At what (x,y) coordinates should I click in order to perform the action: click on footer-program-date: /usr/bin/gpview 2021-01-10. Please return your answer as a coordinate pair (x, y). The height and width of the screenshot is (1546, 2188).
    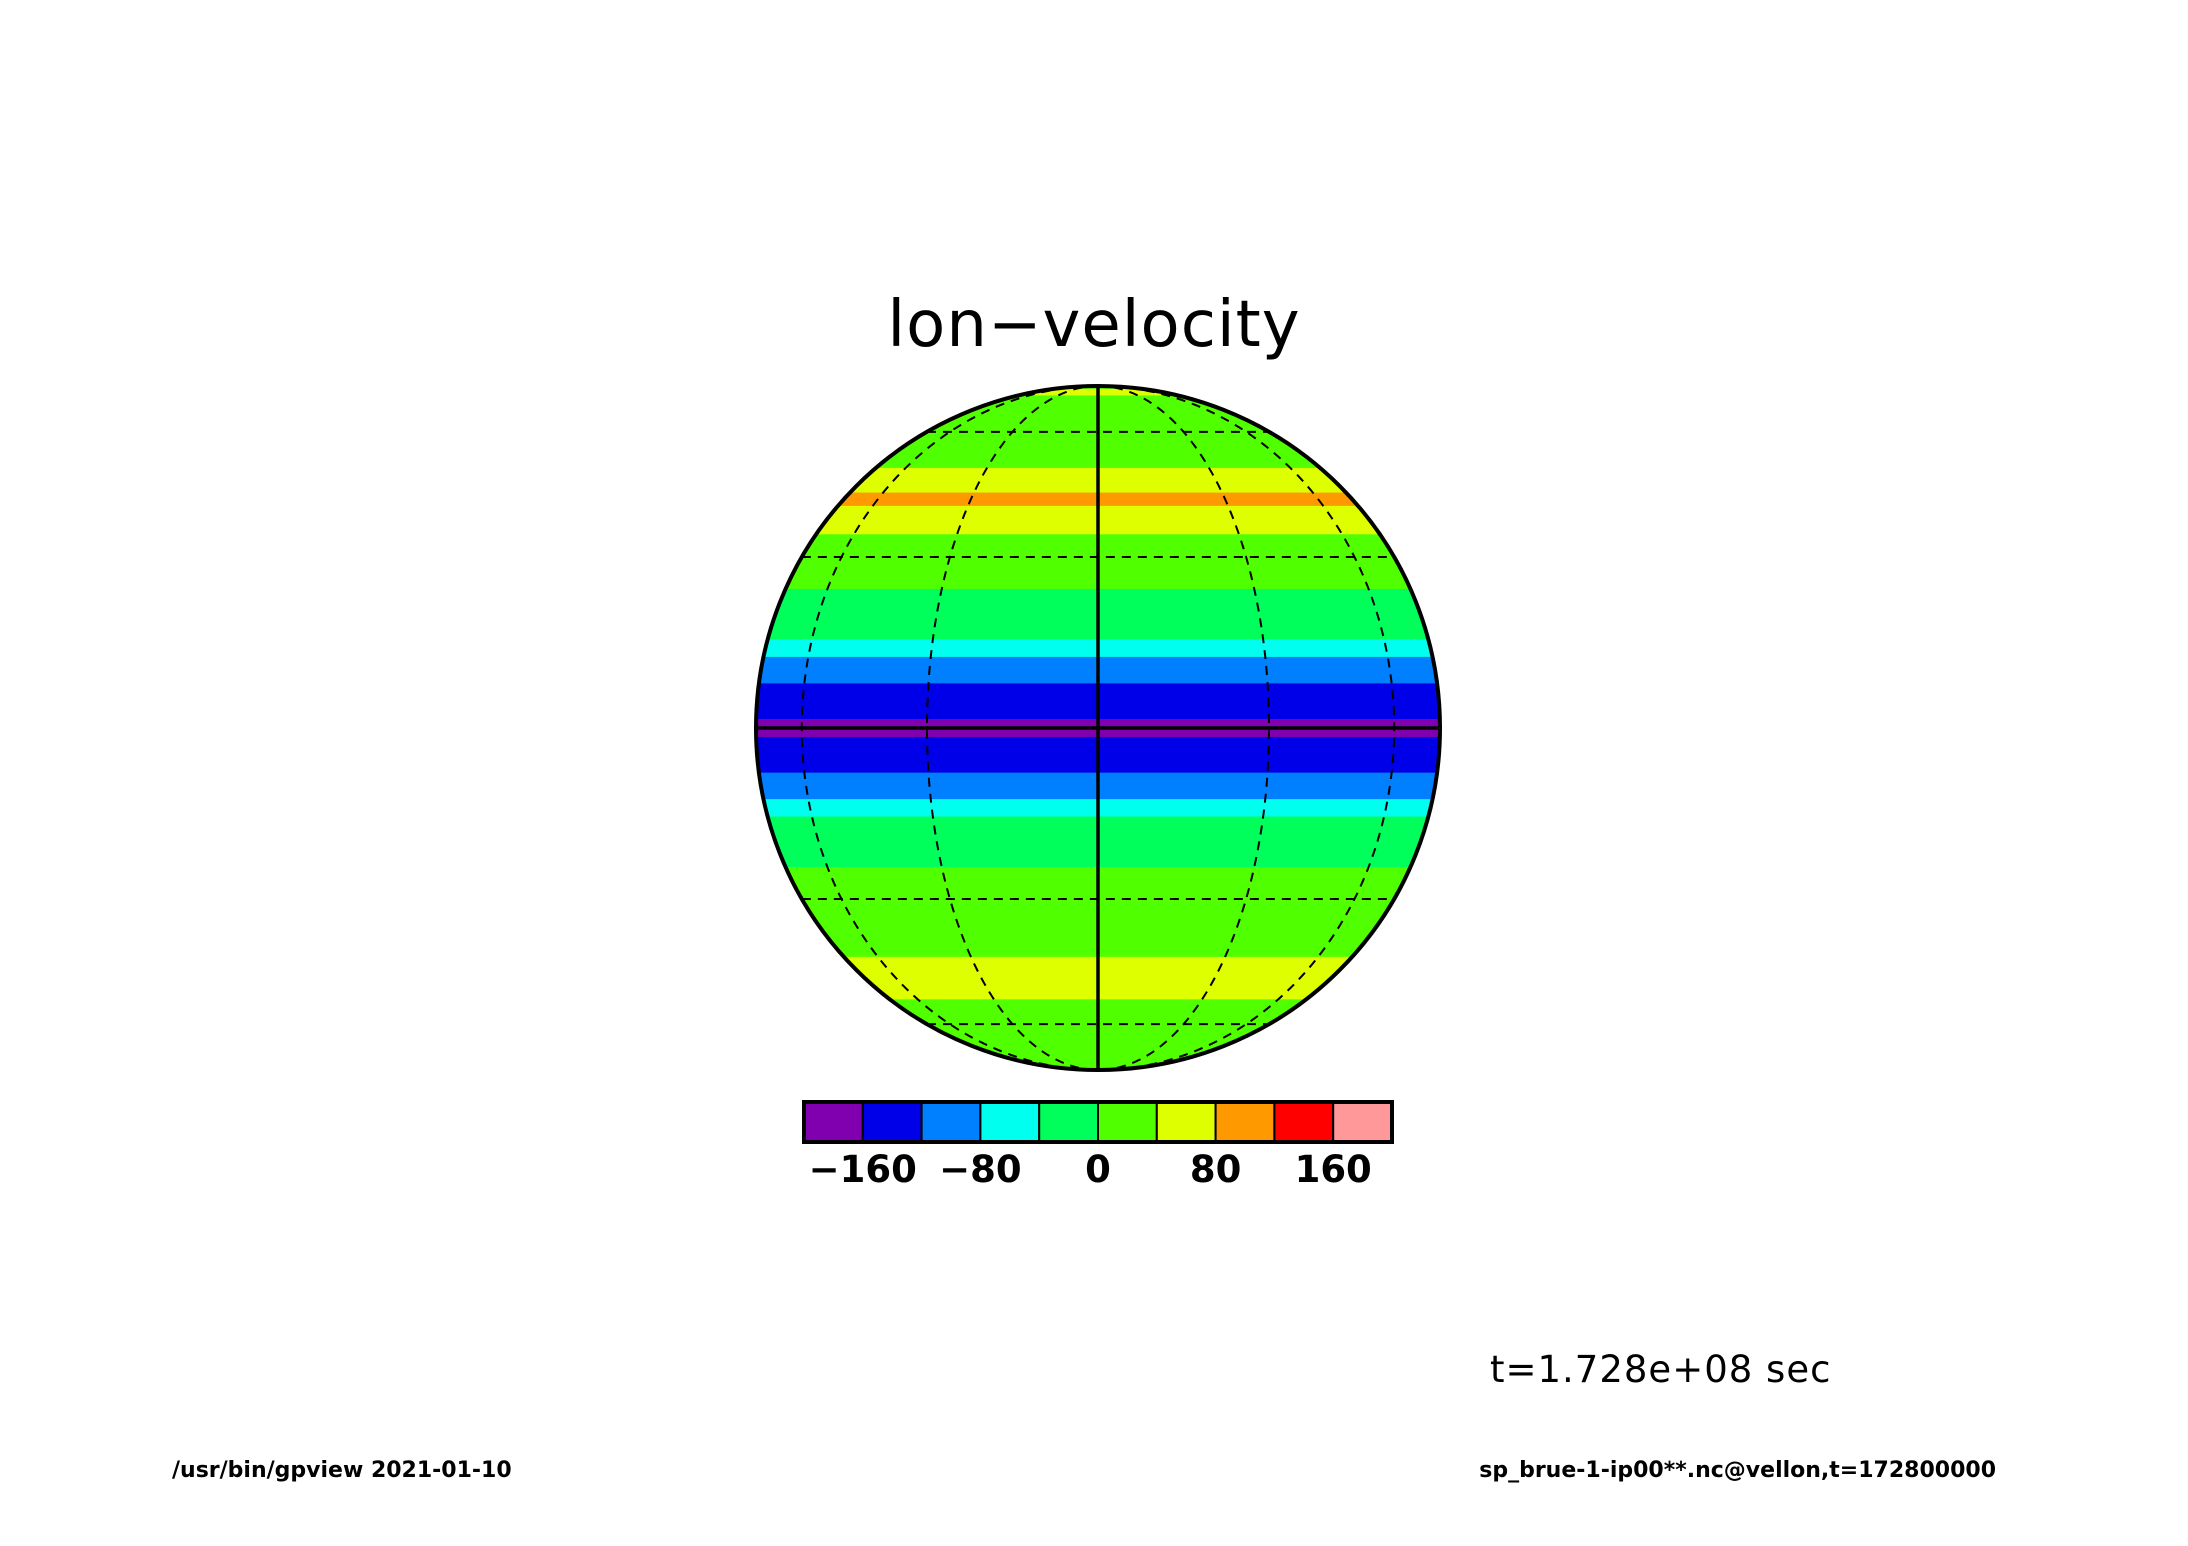
    Looking at the image, I should click on (342, 1470).